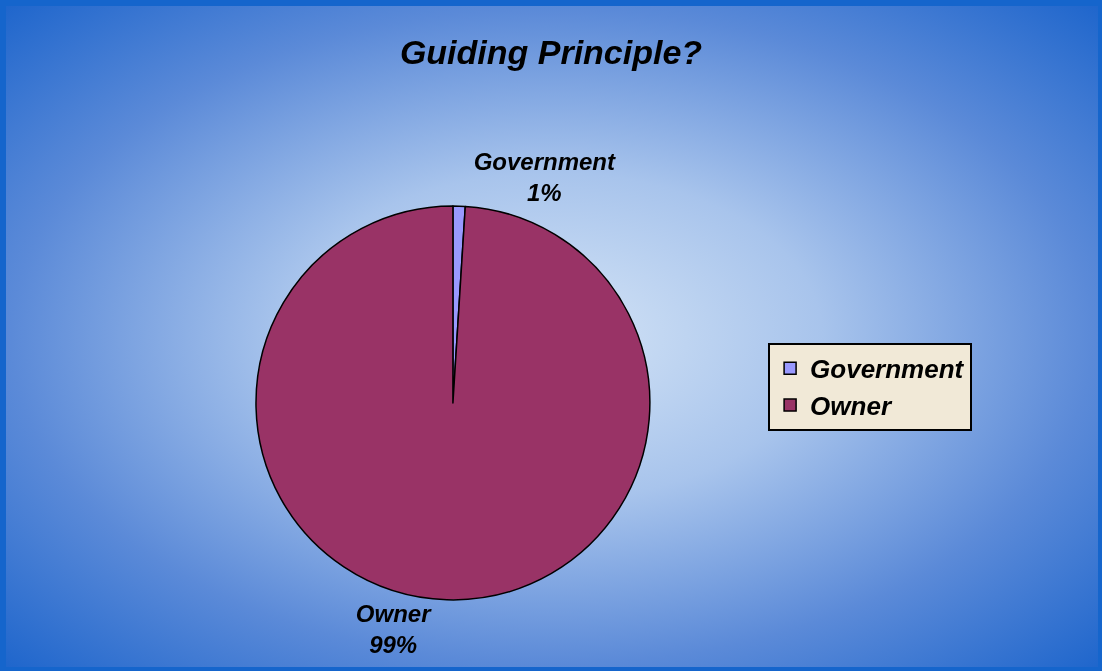 This screenshot has height=671, width=1102. I want to click on chart-title: Guiding Principle?, so click(551, 52).